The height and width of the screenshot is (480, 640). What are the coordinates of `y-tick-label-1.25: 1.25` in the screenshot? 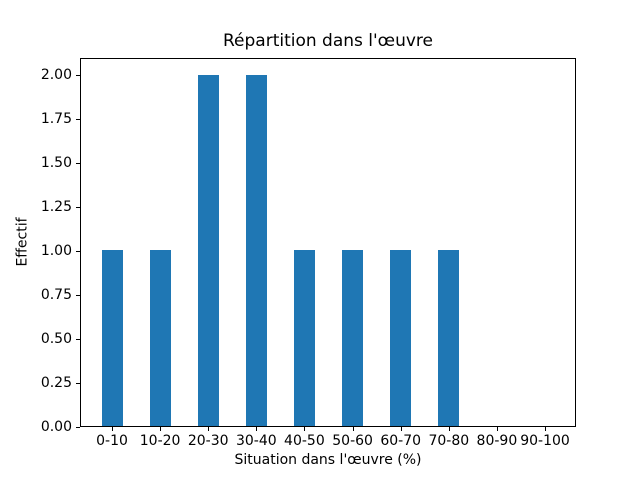 It's located at (56, 206).